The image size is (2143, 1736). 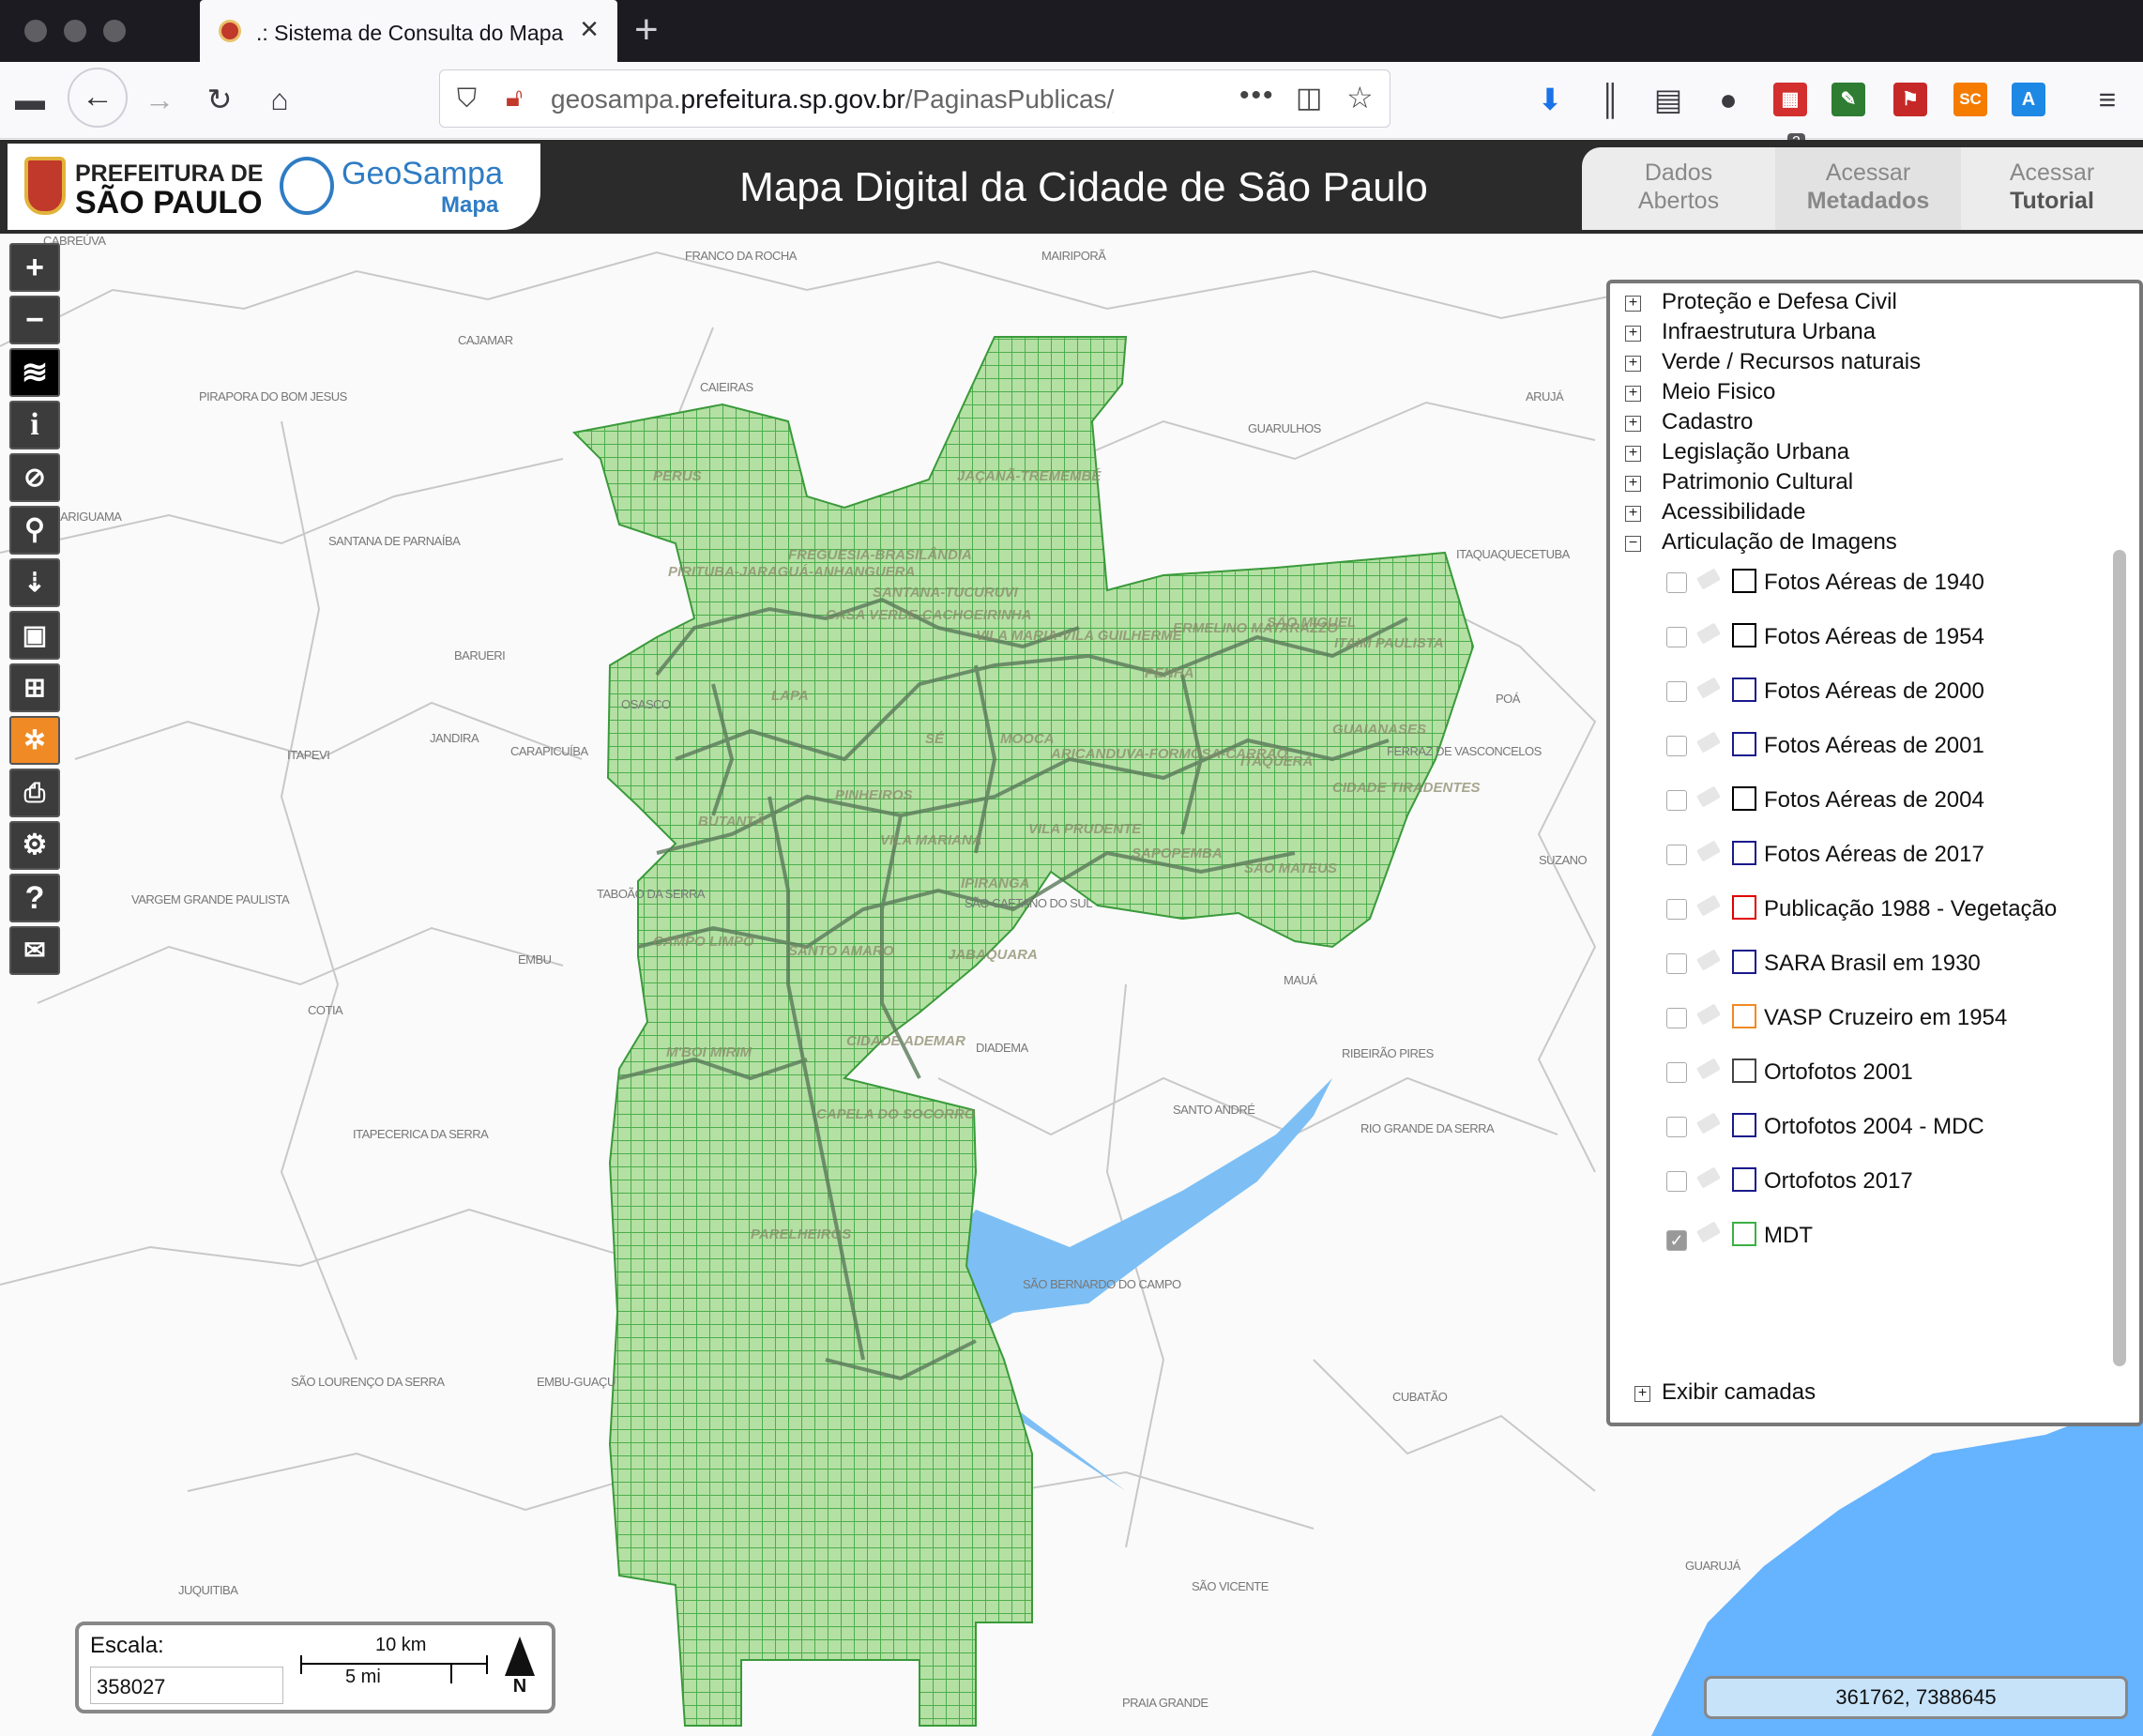 I want to click on layer-item: Fotos Aéreas de 1940, so click(x=1825, y=582).